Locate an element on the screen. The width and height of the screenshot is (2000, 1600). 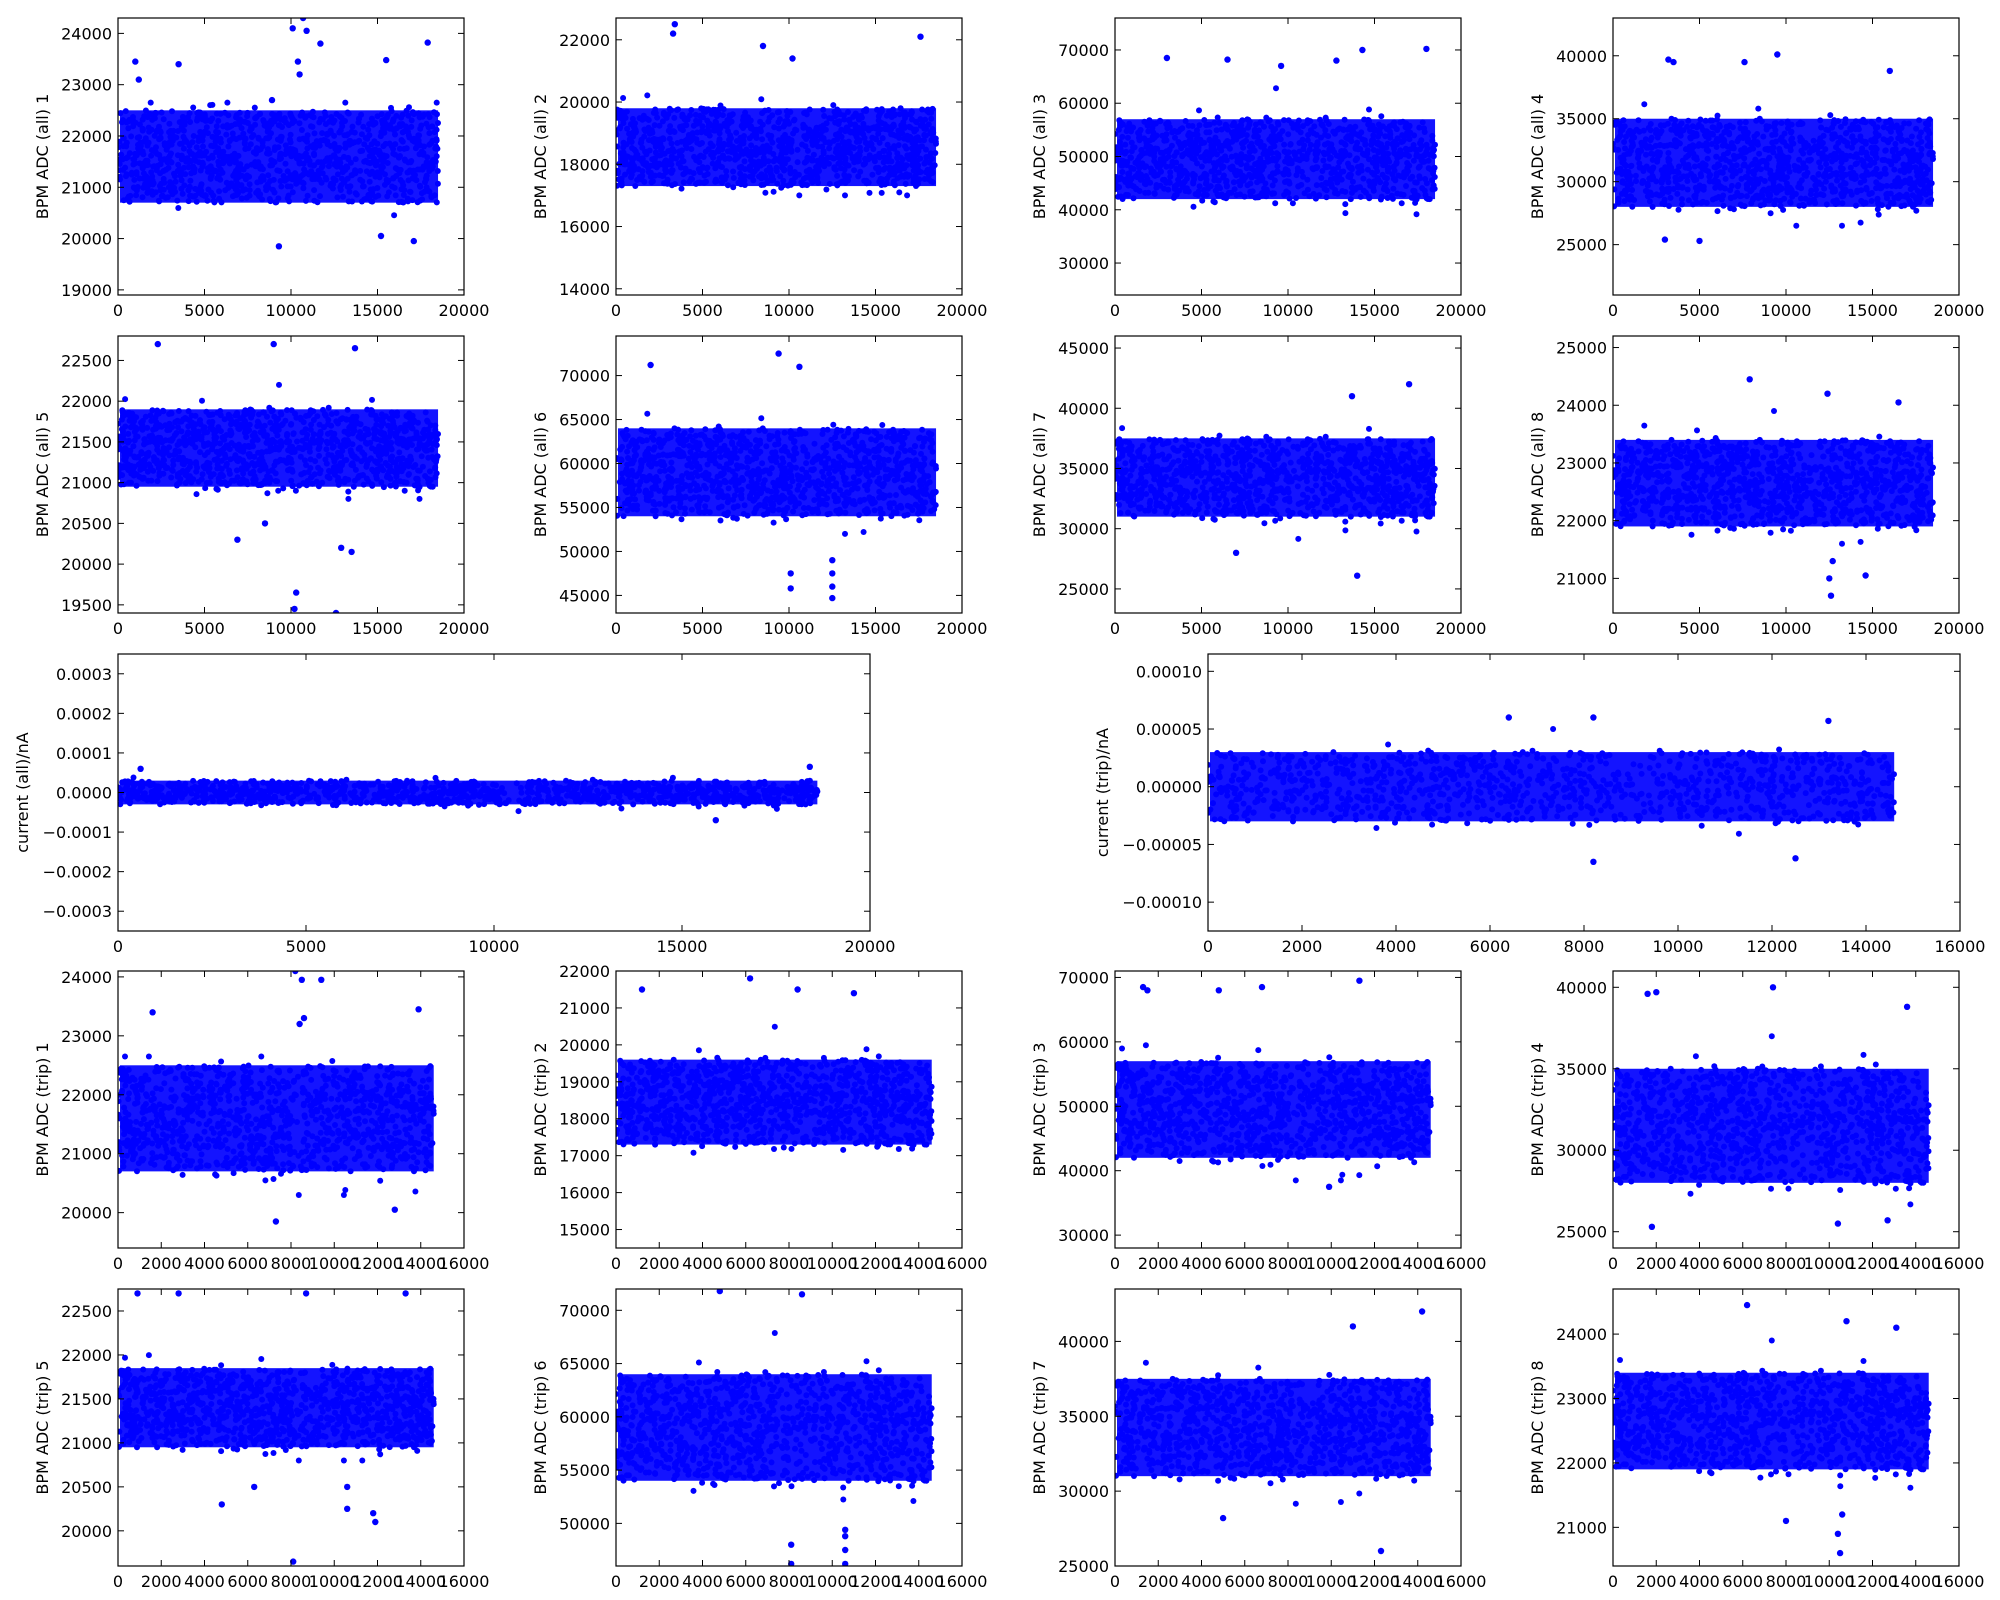
y-tick-label: 70000 is located at coordinates (1083, 50).